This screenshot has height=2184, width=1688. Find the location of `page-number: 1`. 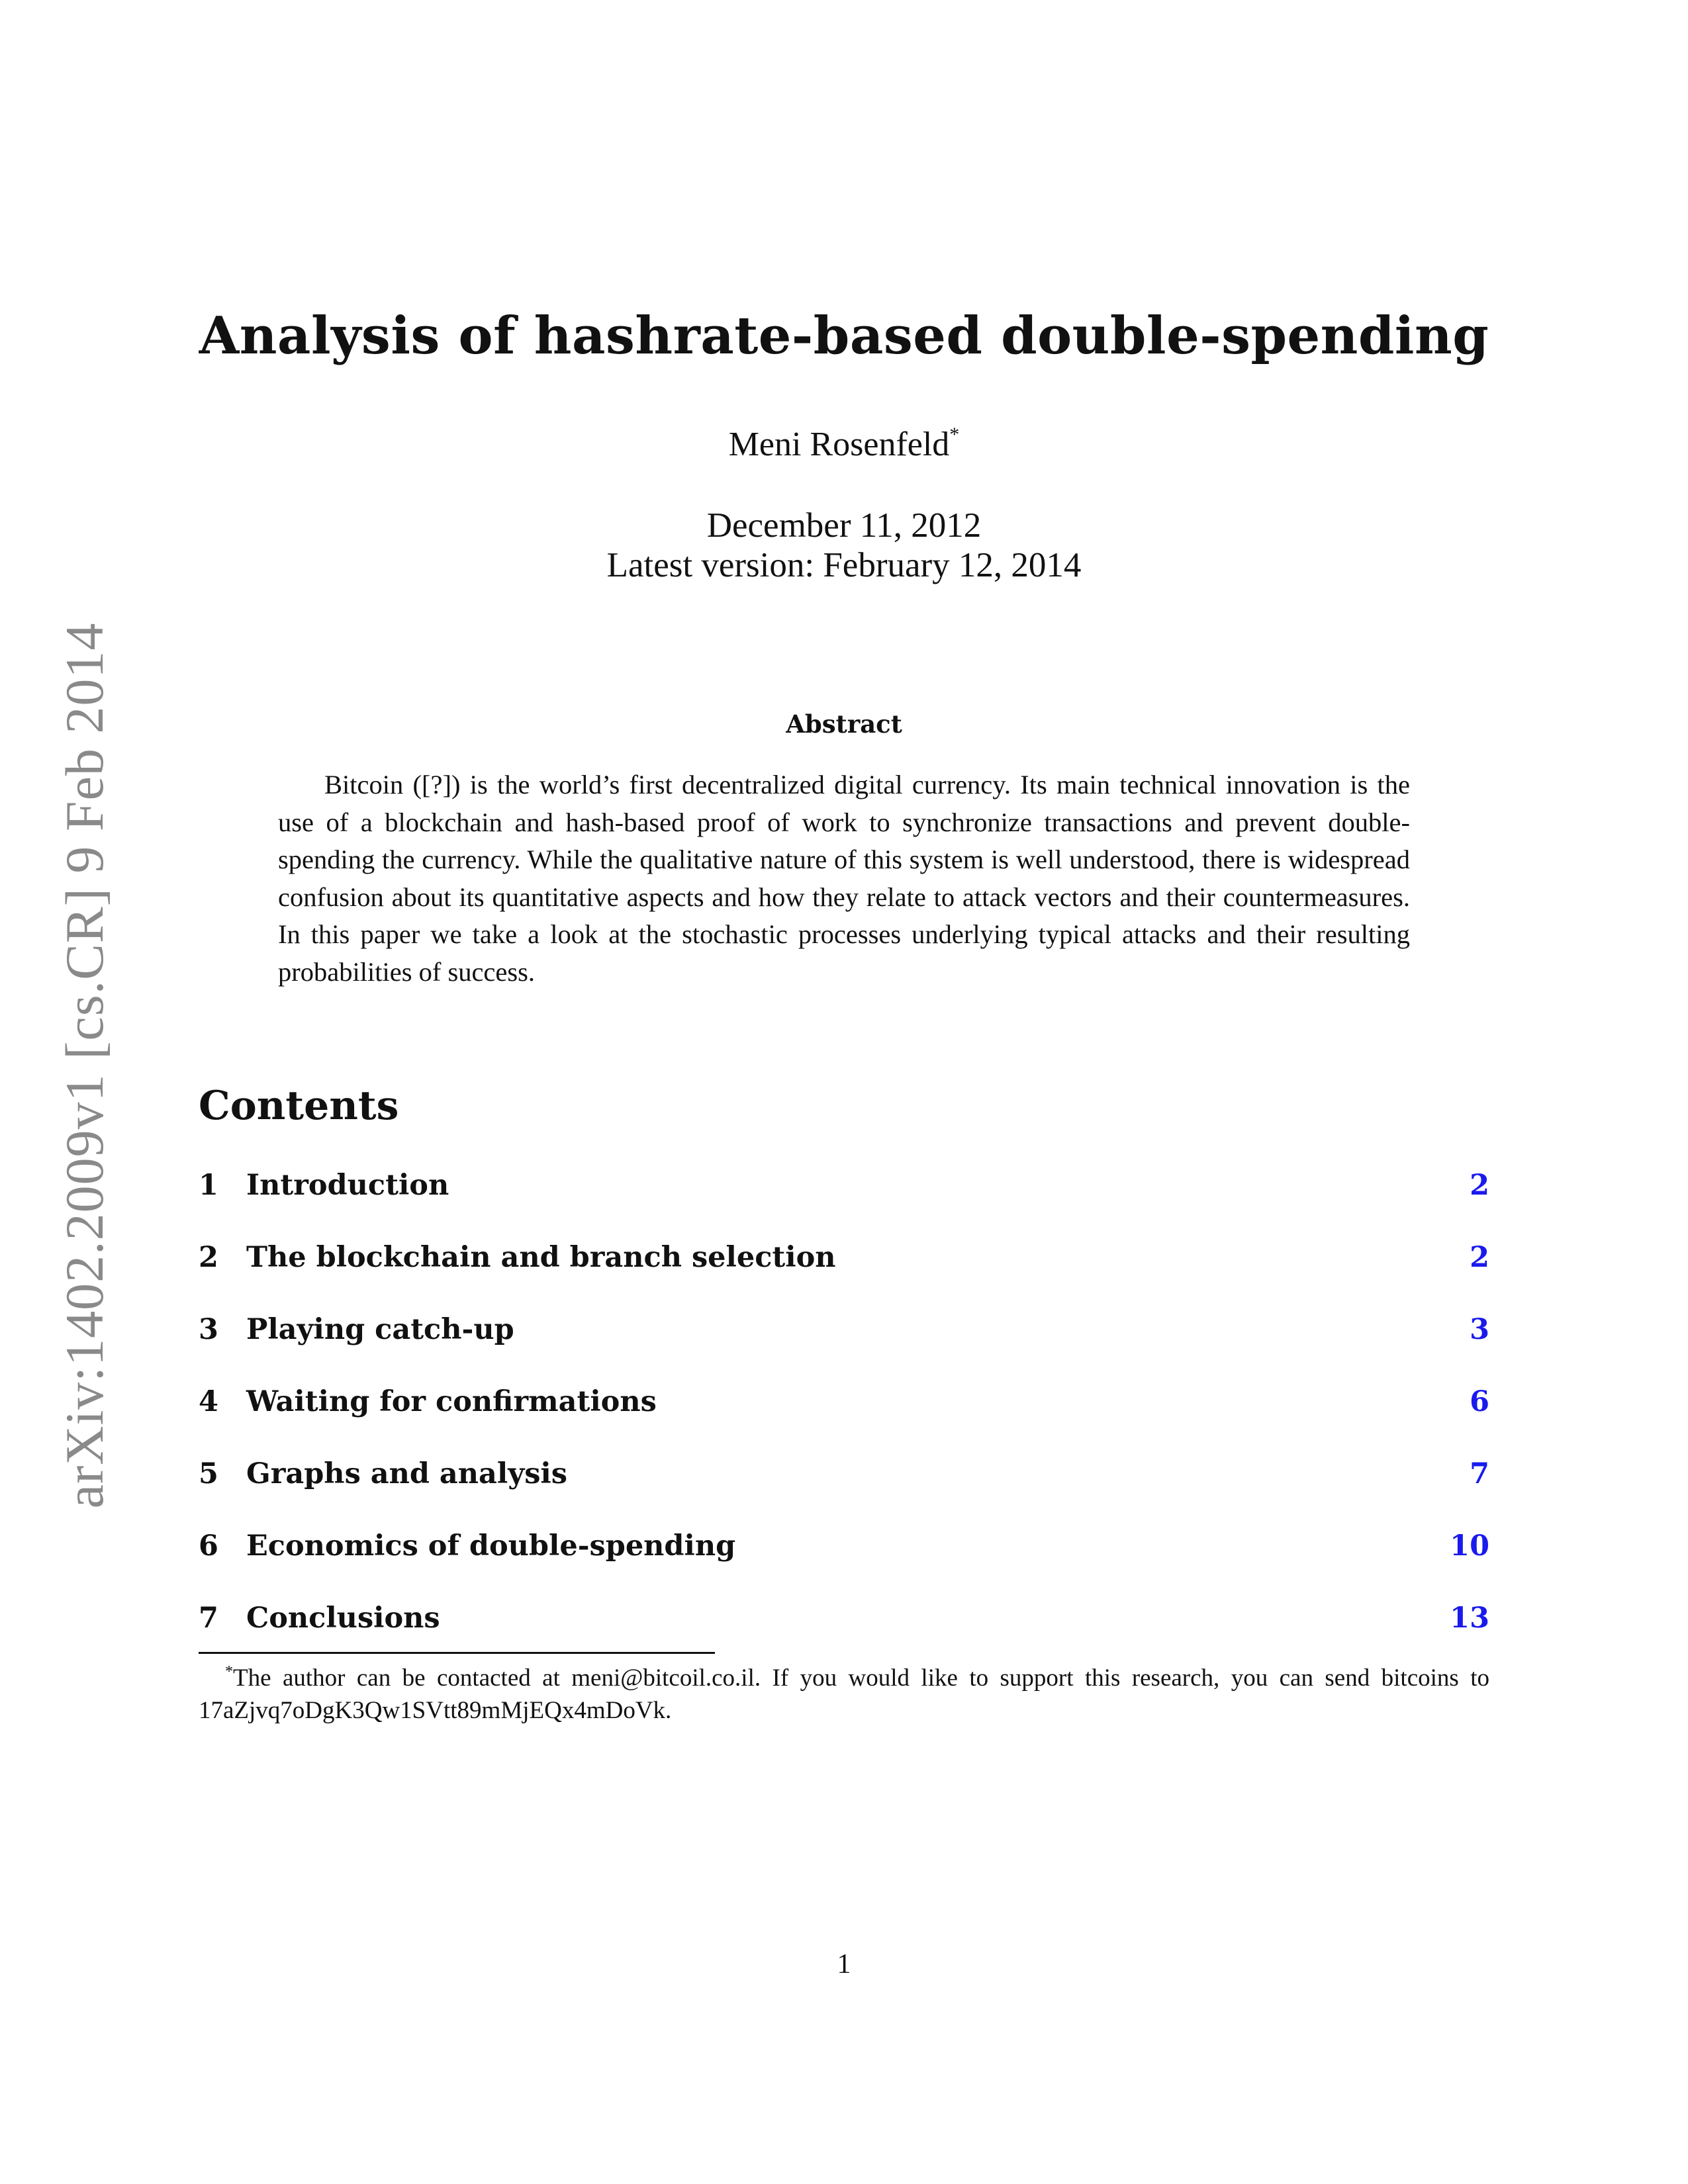

page-number: 1 is located at coordinates (844, 1964).